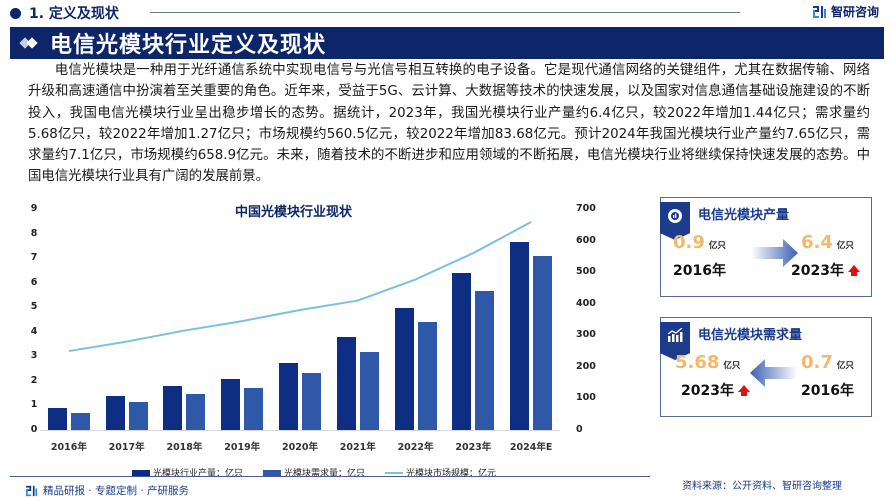 This screenshot has height=500, width=893. What do you see at coordinates (34, 356) in the screenshot?
I see `y-tick-label: 3` at bounding box center [34, 356].